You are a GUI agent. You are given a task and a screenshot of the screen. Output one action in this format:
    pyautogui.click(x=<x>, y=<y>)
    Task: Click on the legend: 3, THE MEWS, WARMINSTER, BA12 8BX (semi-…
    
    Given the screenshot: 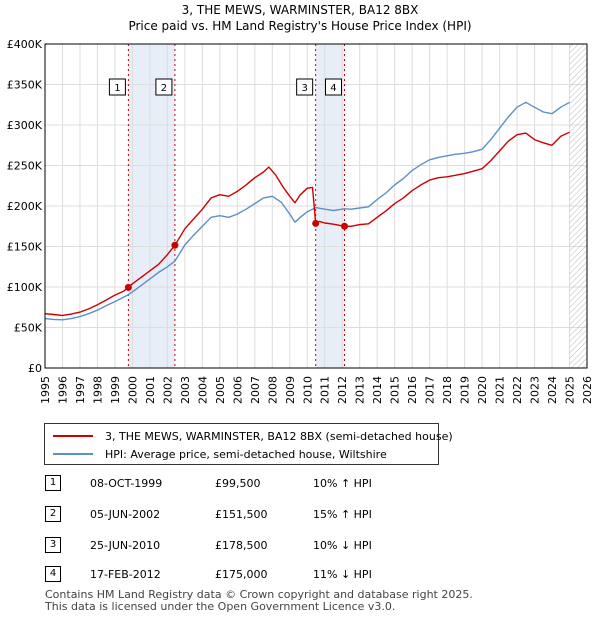 What is the action you would take?
    pyautogui.click(x=248, y=444)
    